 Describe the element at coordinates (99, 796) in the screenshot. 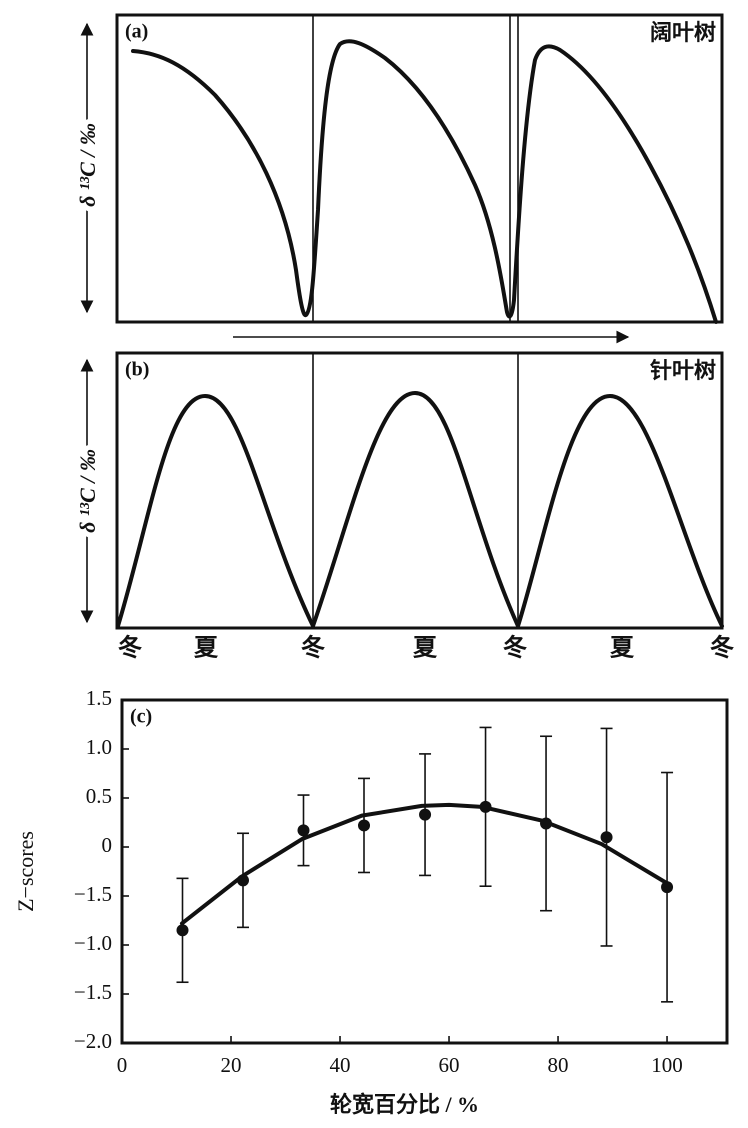

I see `y-tick-label: 0.5` at that location.